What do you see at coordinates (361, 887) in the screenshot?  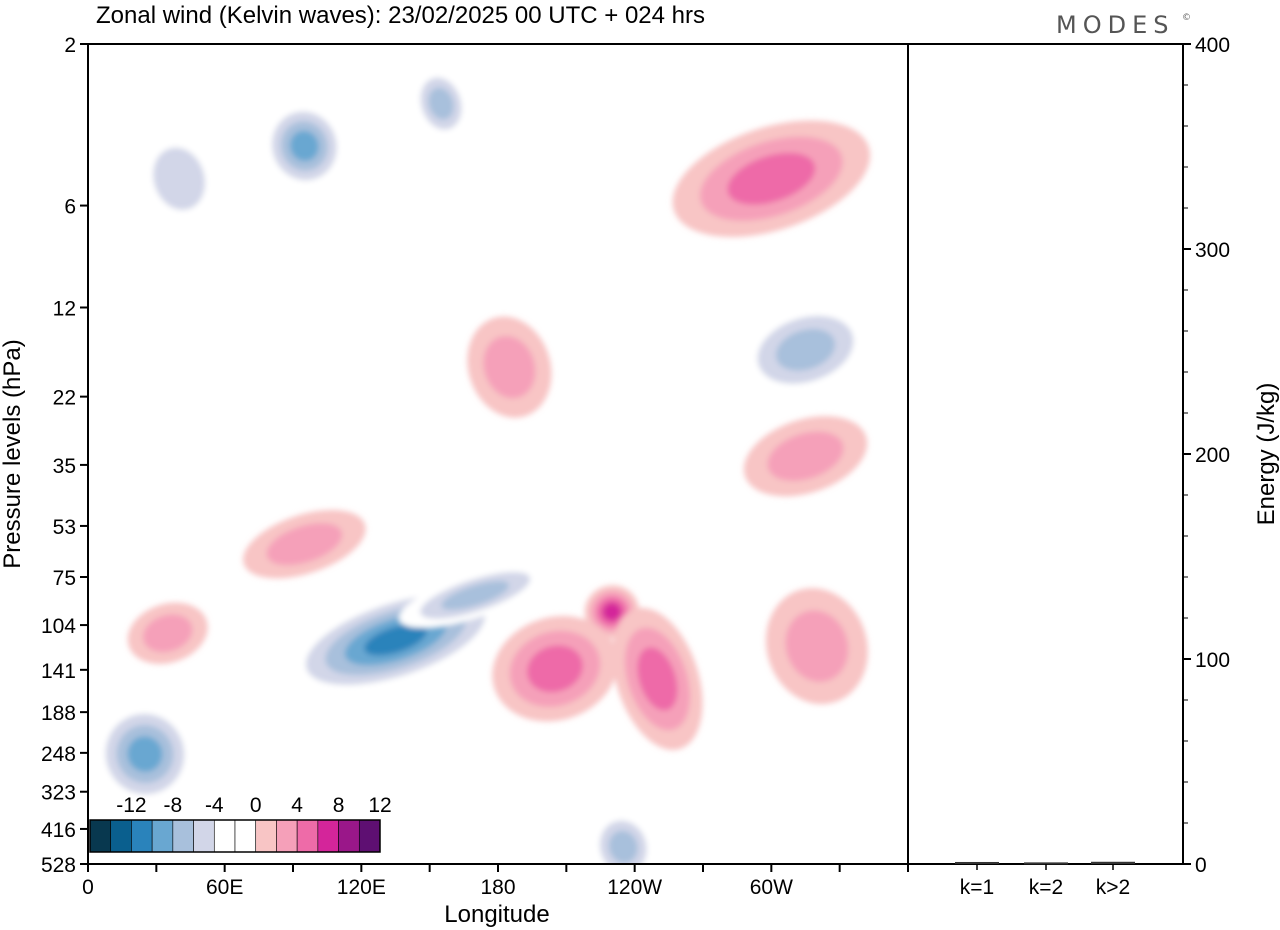 I see `x-tick-label: 120E` at bounding box center [361, 887].